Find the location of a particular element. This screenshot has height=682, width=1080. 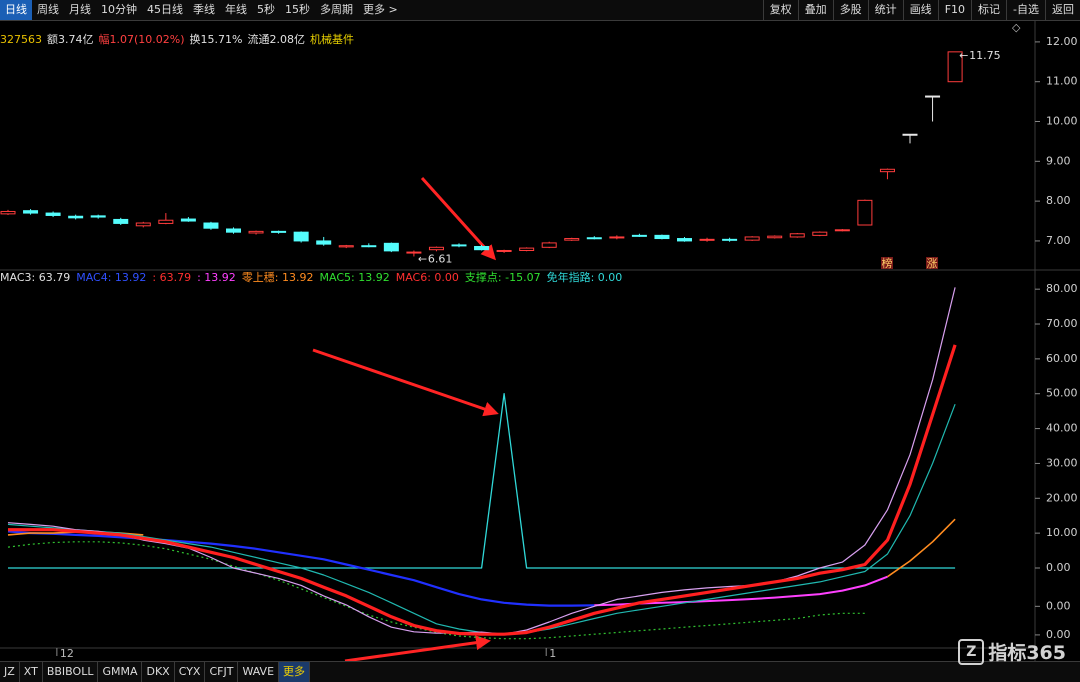

y-tick-label: 80.00 is located at coordinates (1062, 288).